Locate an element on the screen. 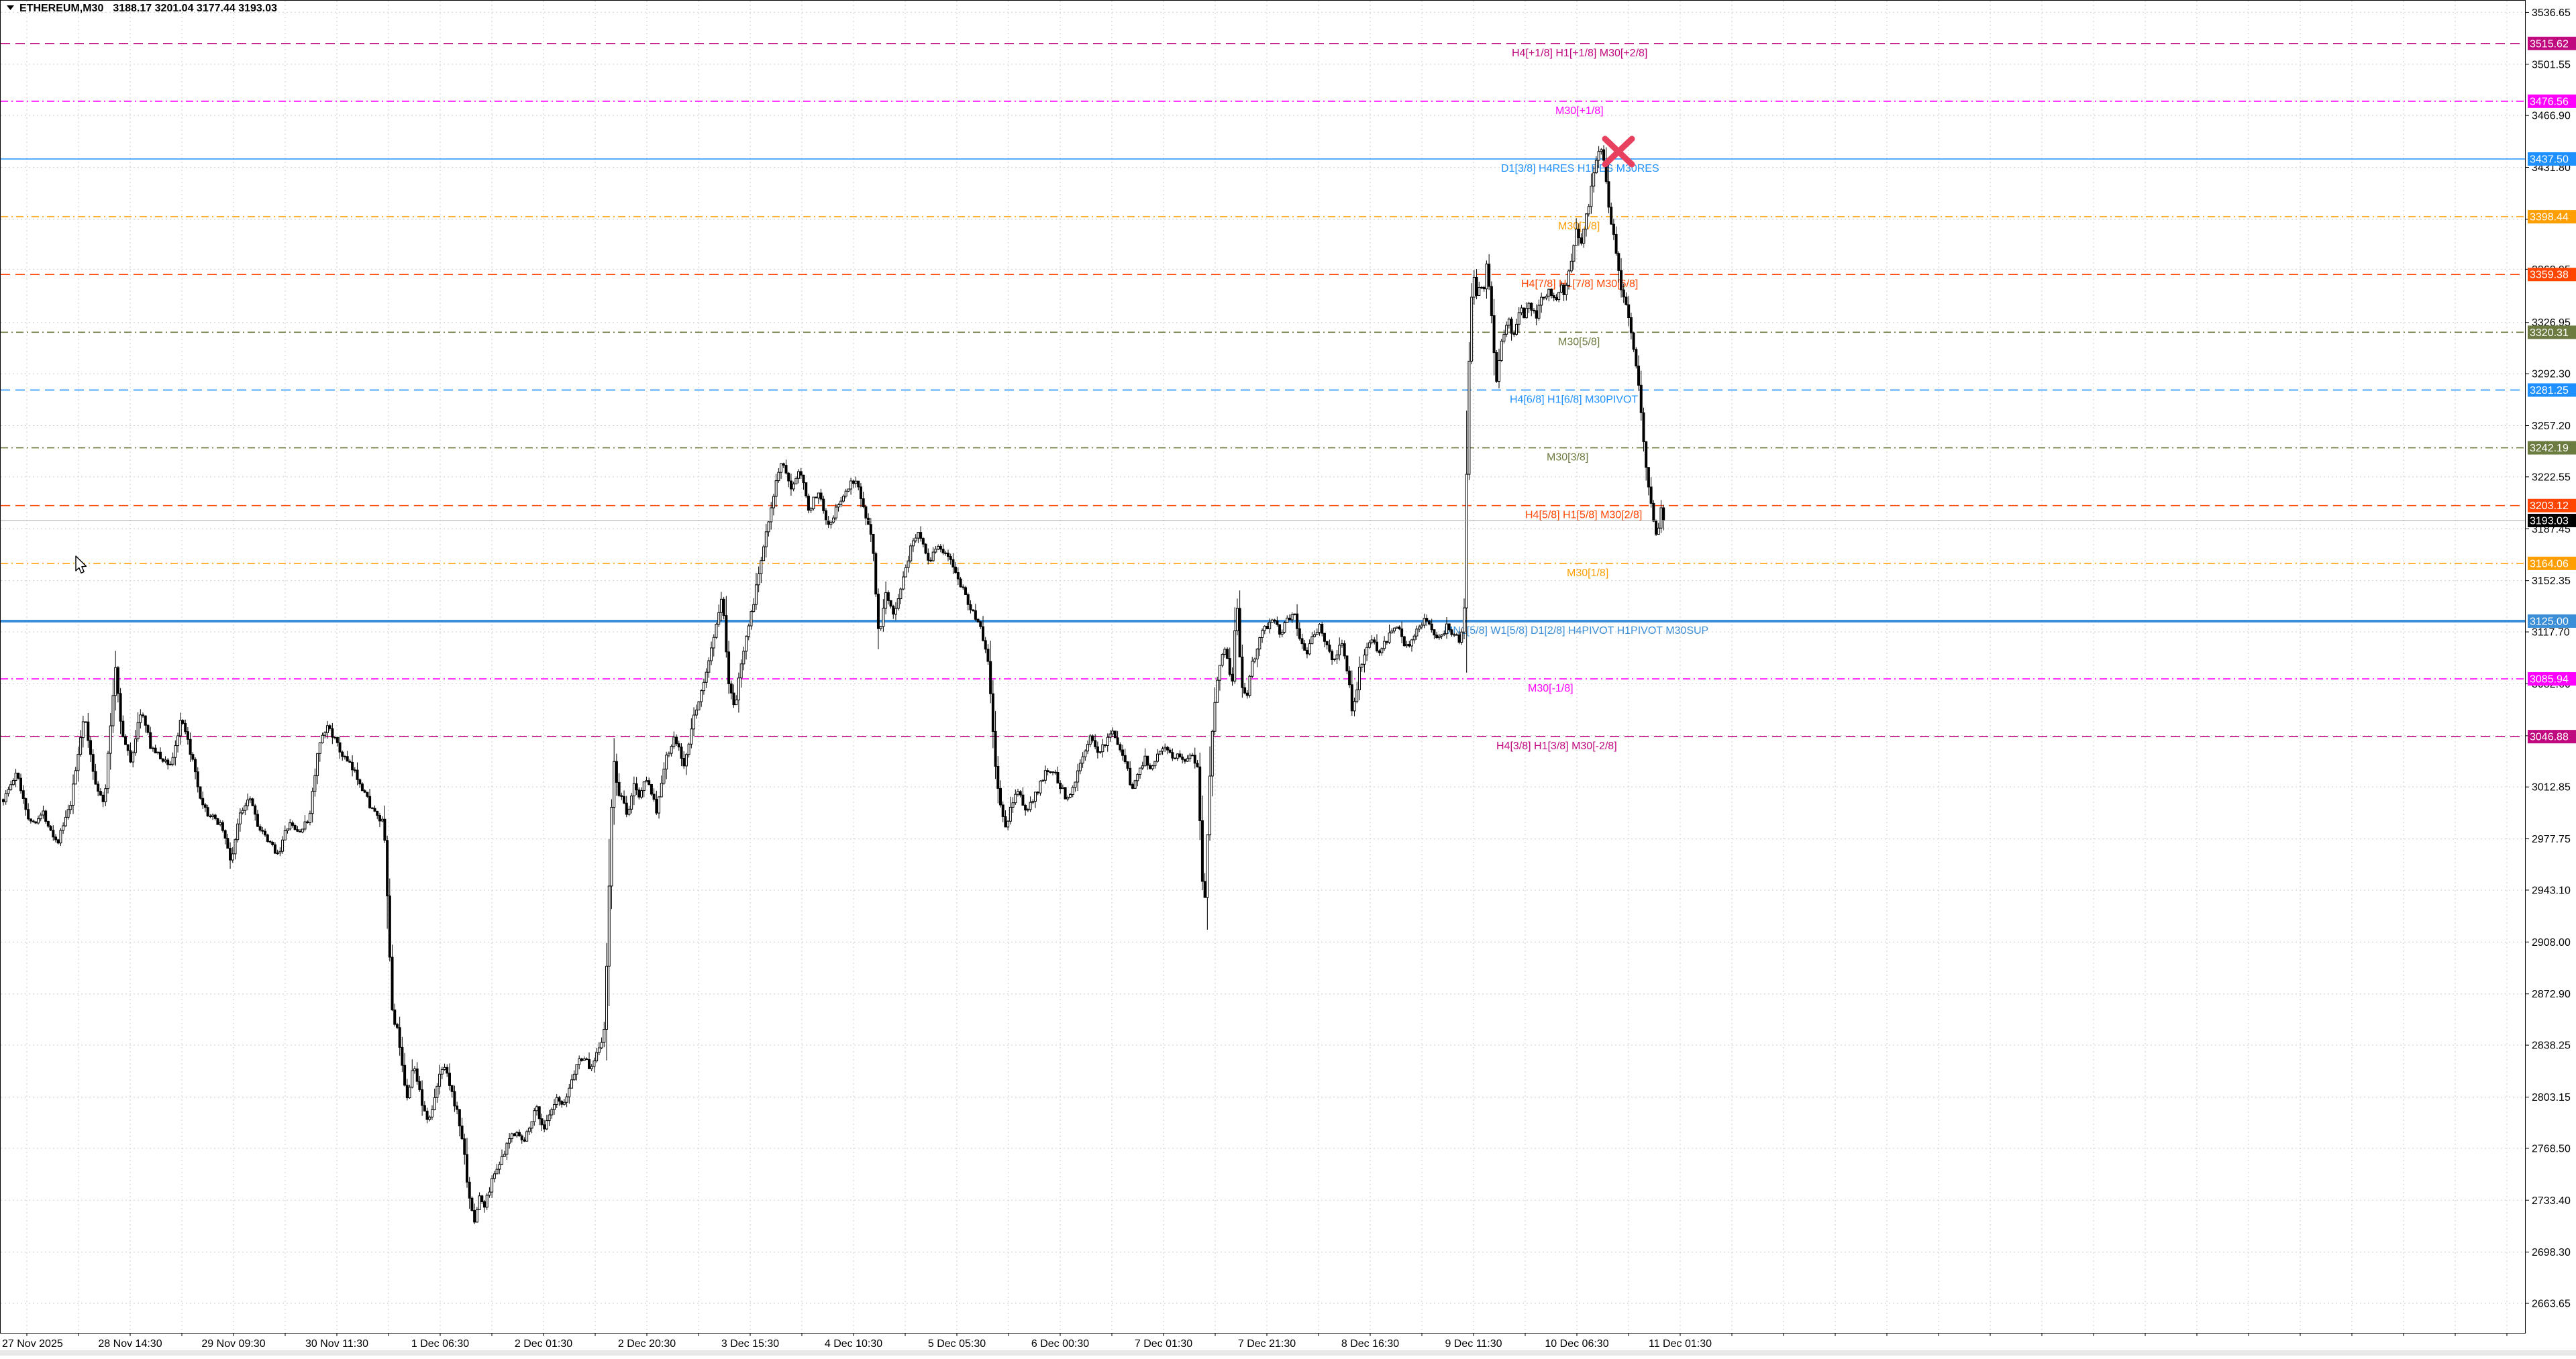 The width and height of the screenshot is (2576, 1359). murrey-level-label: M30[1/8] is located at coordinates (1587, 573).